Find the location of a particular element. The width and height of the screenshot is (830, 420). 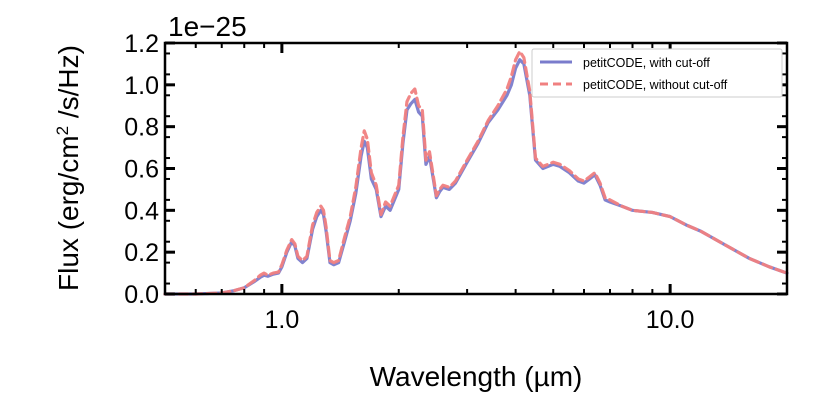

legend-label-without-cutoff: petitCODE, without cut-off is located at coordinates (655, 85).